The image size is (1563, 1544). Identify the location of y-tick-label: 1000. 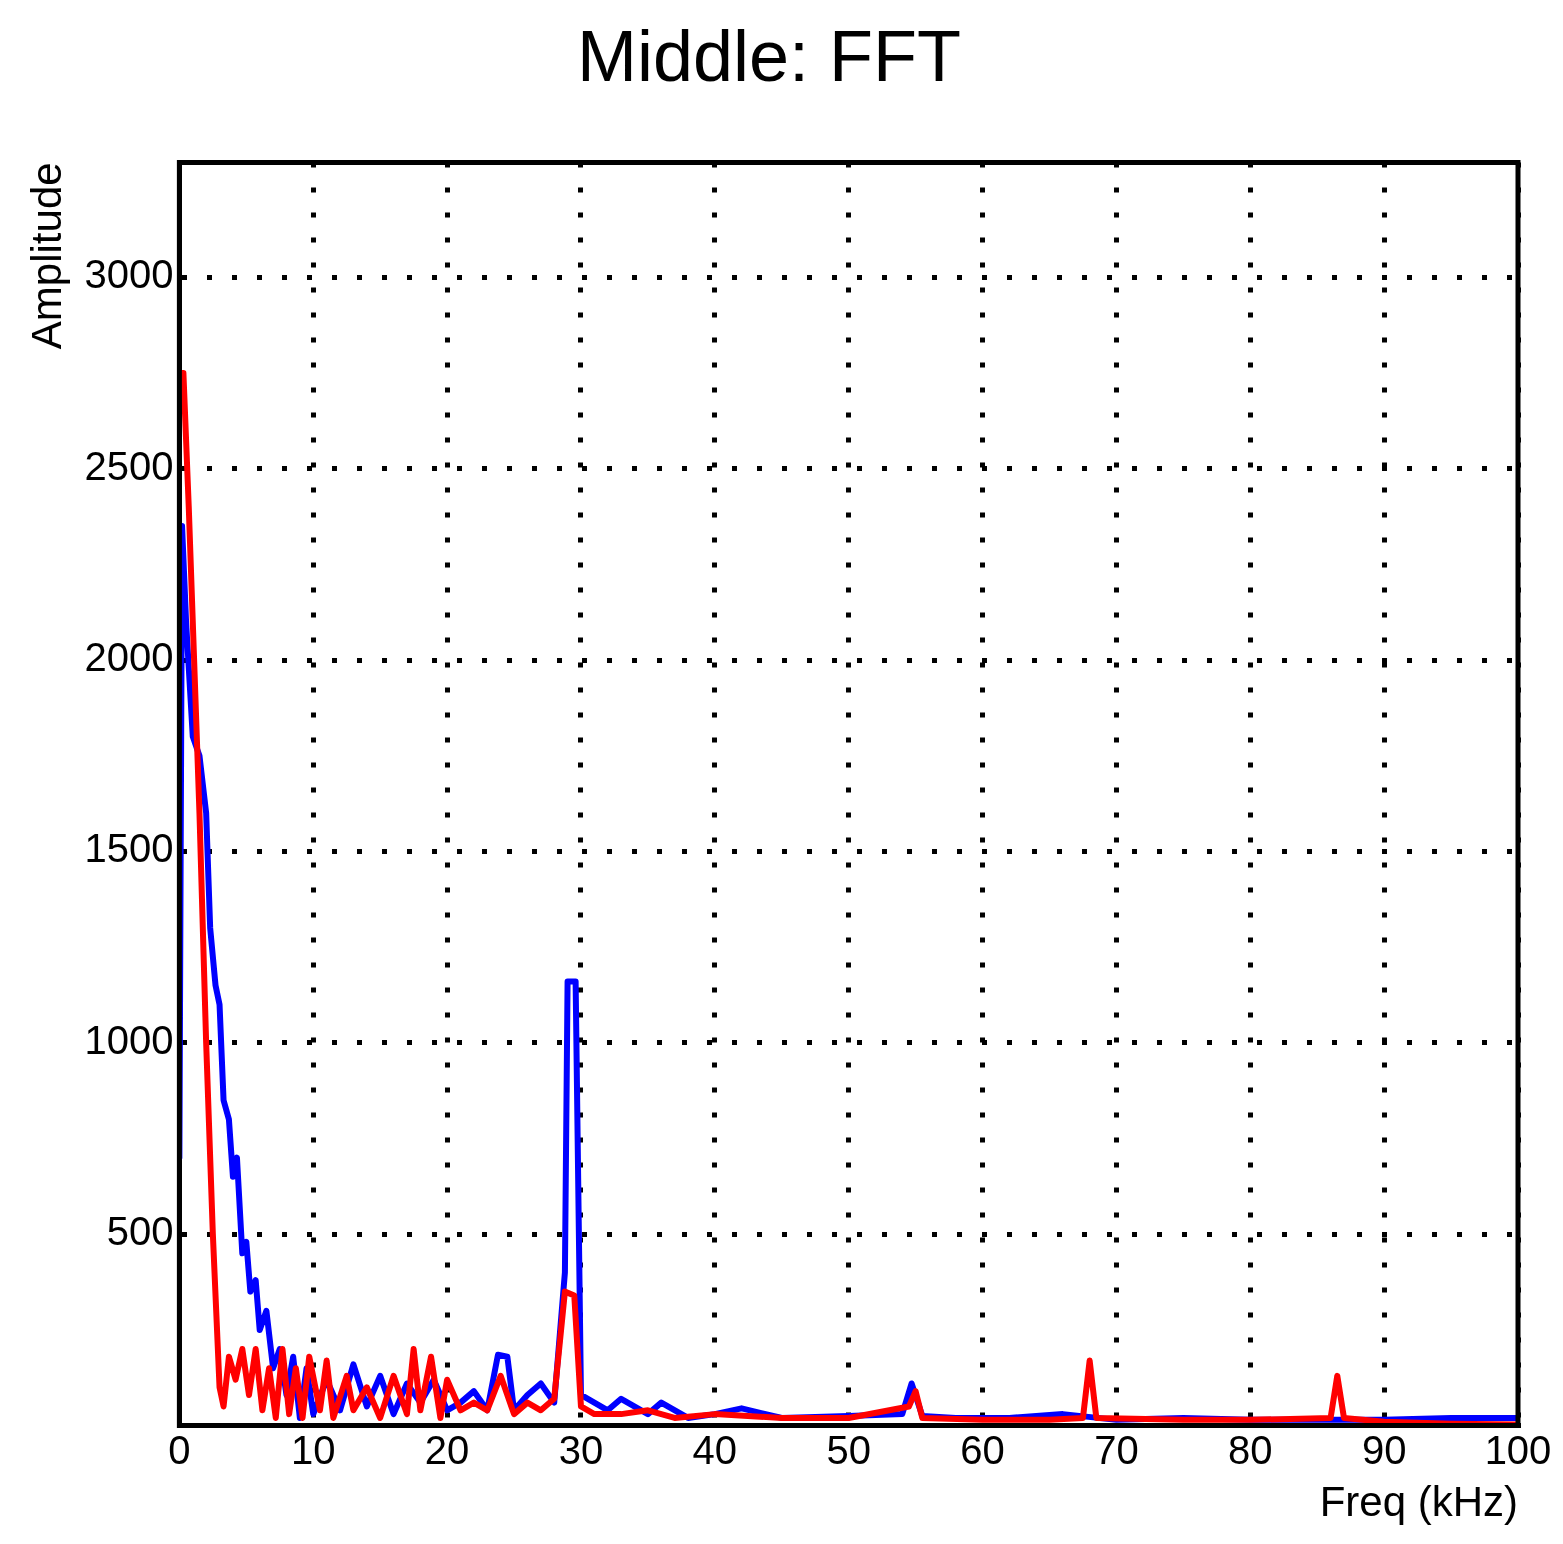
(129, 1039).